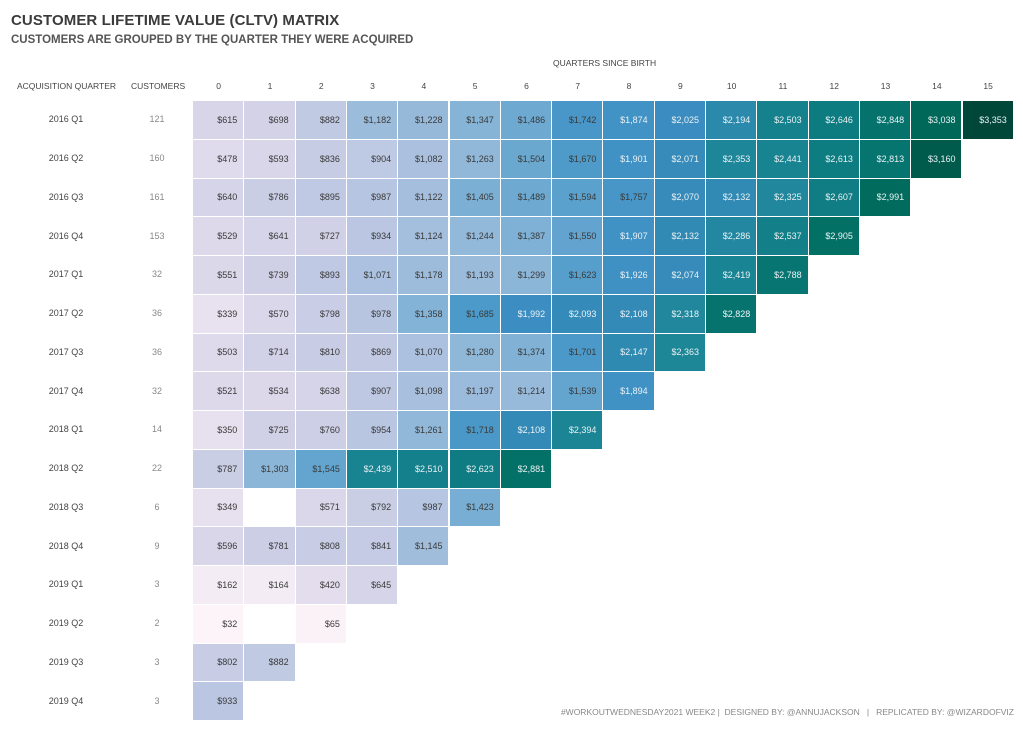 This screenshot has width=1023, height=731. What do you see at coordinates (475, 236) in the screenshot?
I see `heatmap-cell: $1,244` at bounding box center [475, 236].